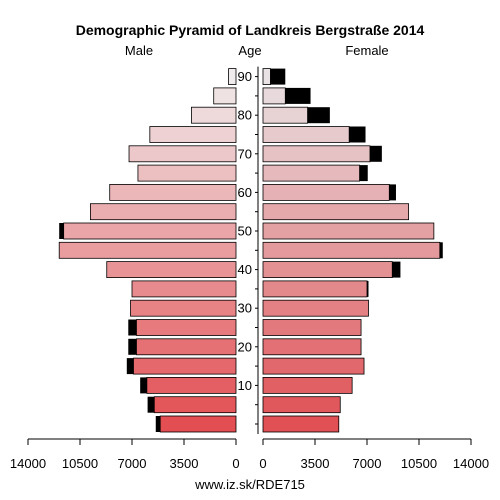 This screenshot has height=500, width=500. Describe the element at coordinates (249, 50) in the screenshot. I see `age-label: Age` at that location.